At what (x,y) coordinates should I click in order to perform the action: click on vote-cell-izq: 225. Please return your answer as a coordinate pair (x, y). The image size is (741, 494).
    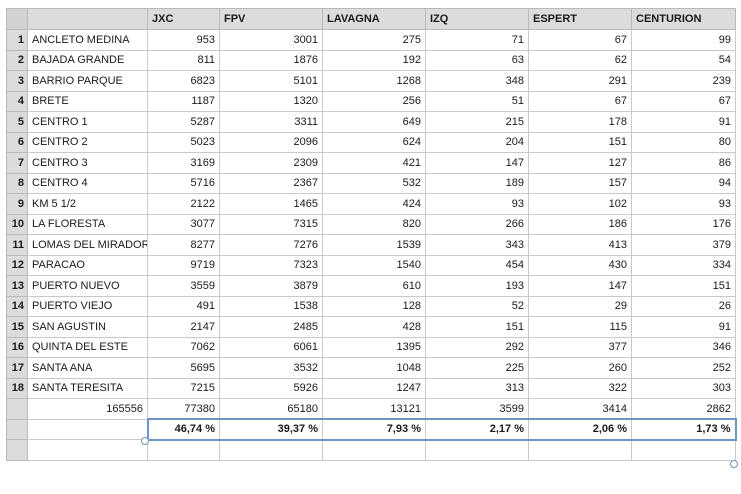
    Looking at the image, I should click on (477, 368).